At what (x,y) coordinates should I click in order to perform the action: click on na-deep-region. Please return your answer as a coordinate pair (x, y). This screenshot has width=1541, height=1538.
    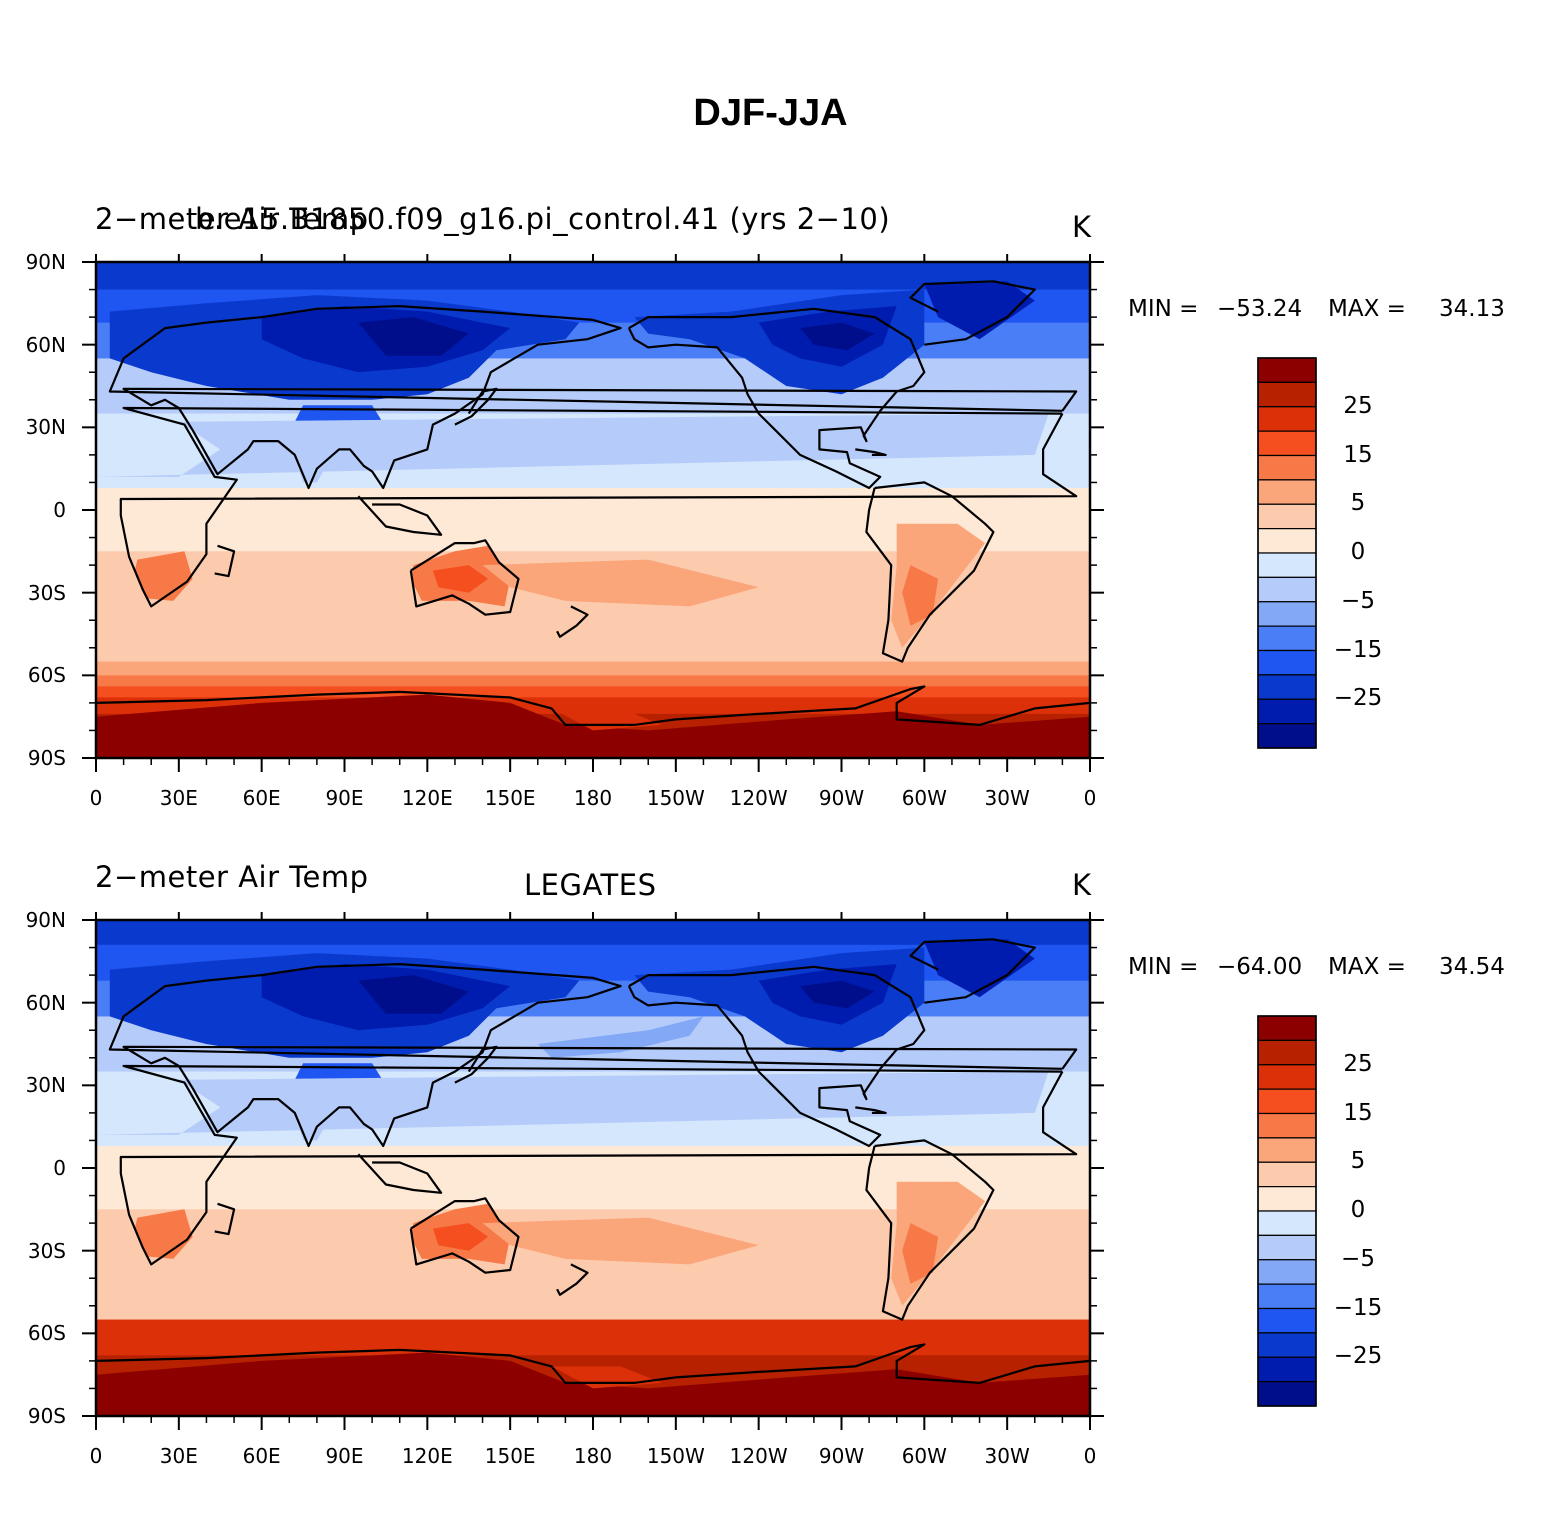
    Looking at the image, I should click on (837, 336).